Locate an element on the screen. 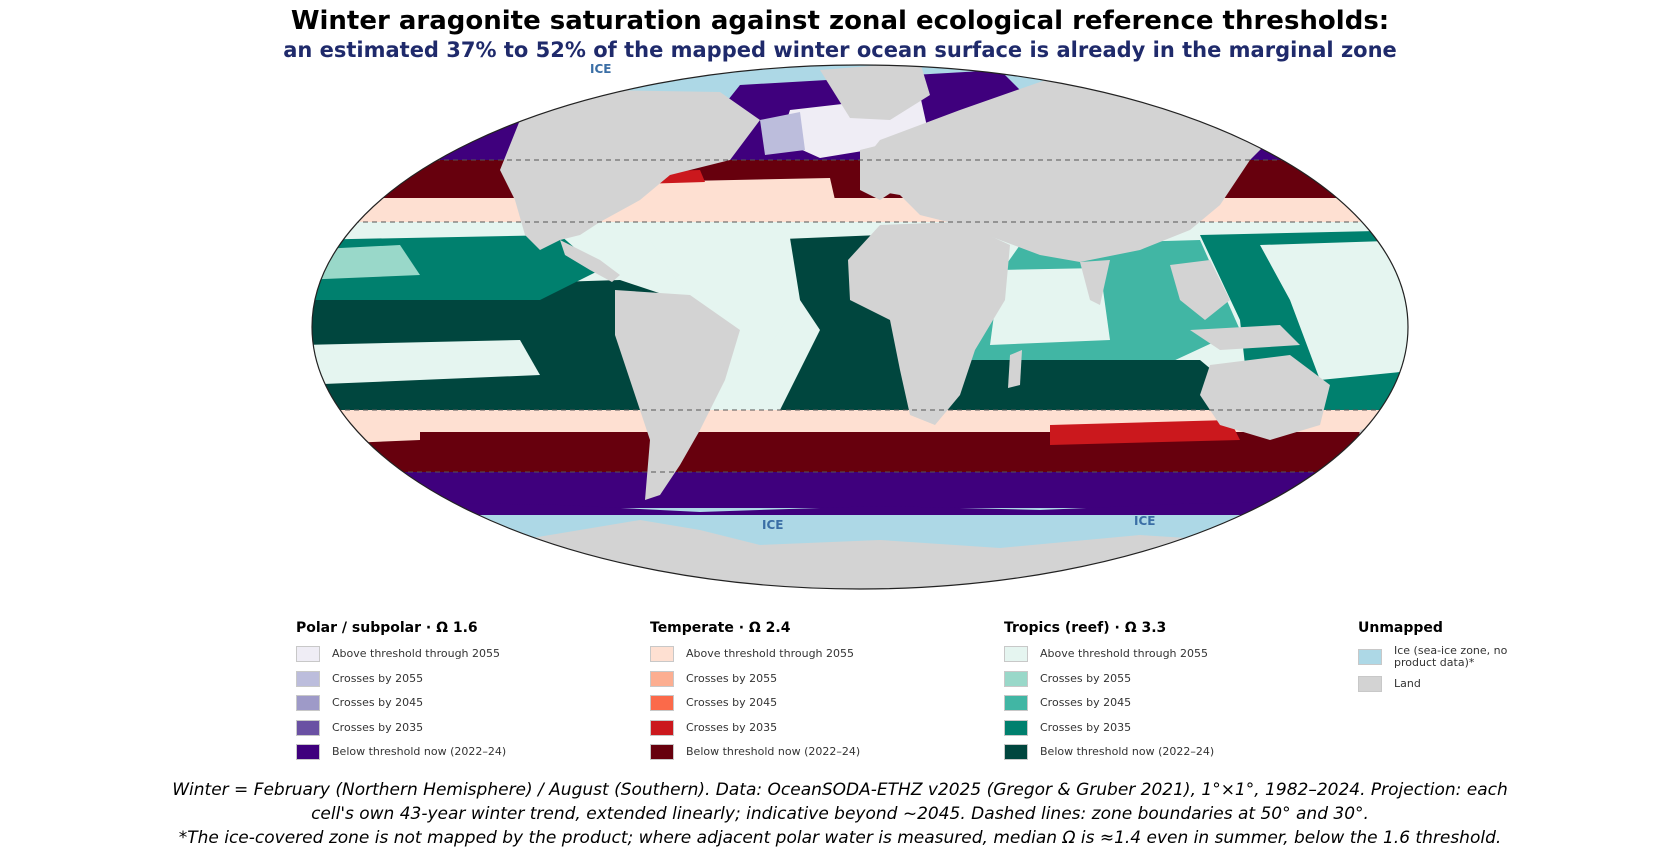 This screenshot has width=1680, height=868. north-america is located at coordinates (630, 170).